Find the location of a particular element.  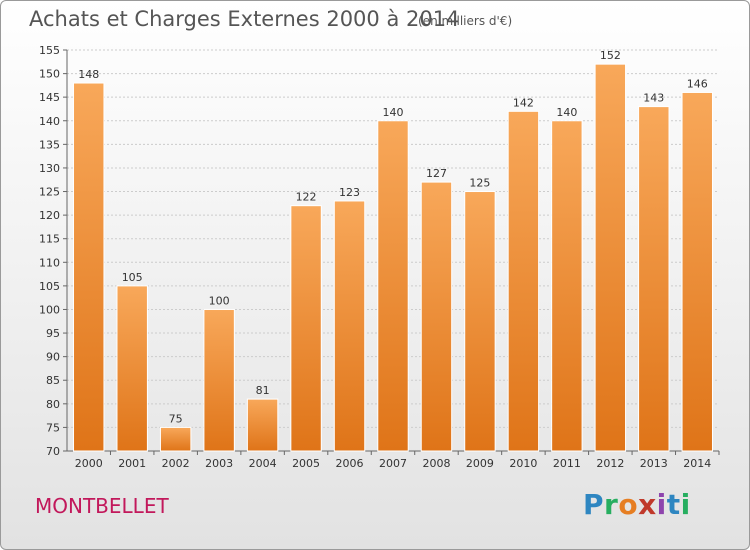

chart-title: Achats et Charges Externes 2000 à 2014 is located at coordinates (244, 19).